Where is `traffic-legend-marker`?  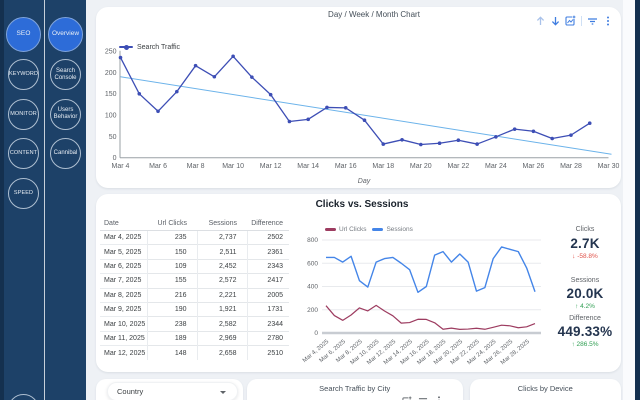
traffic-legend-marker is located at coordinates (126, 47).